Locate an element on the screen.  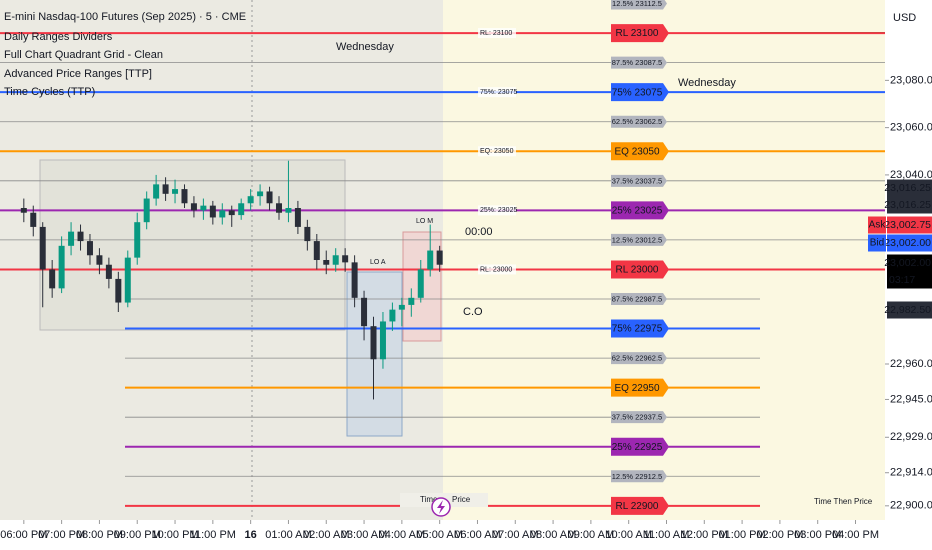
x-tick-label: 01:00 AM is located at coordinates (288, 535).